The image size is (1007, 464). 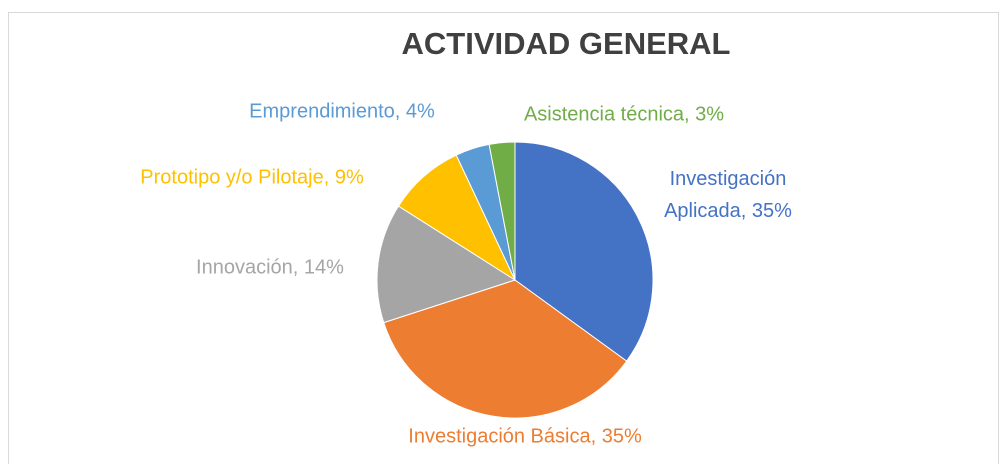 I want to click on data-label: Asistencia técnica, 3%, so click(x=624, y=114).